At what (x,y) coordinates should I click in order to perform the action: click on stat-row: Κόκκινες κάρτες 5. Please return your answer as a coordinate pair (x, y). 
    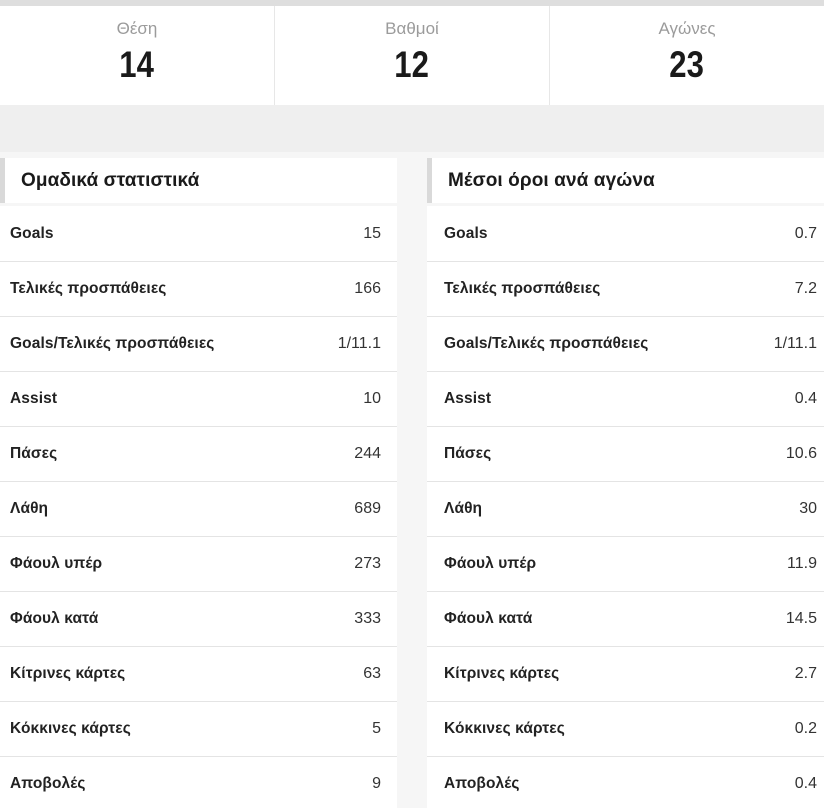
    Looking at the image, I should click on (198, 728).